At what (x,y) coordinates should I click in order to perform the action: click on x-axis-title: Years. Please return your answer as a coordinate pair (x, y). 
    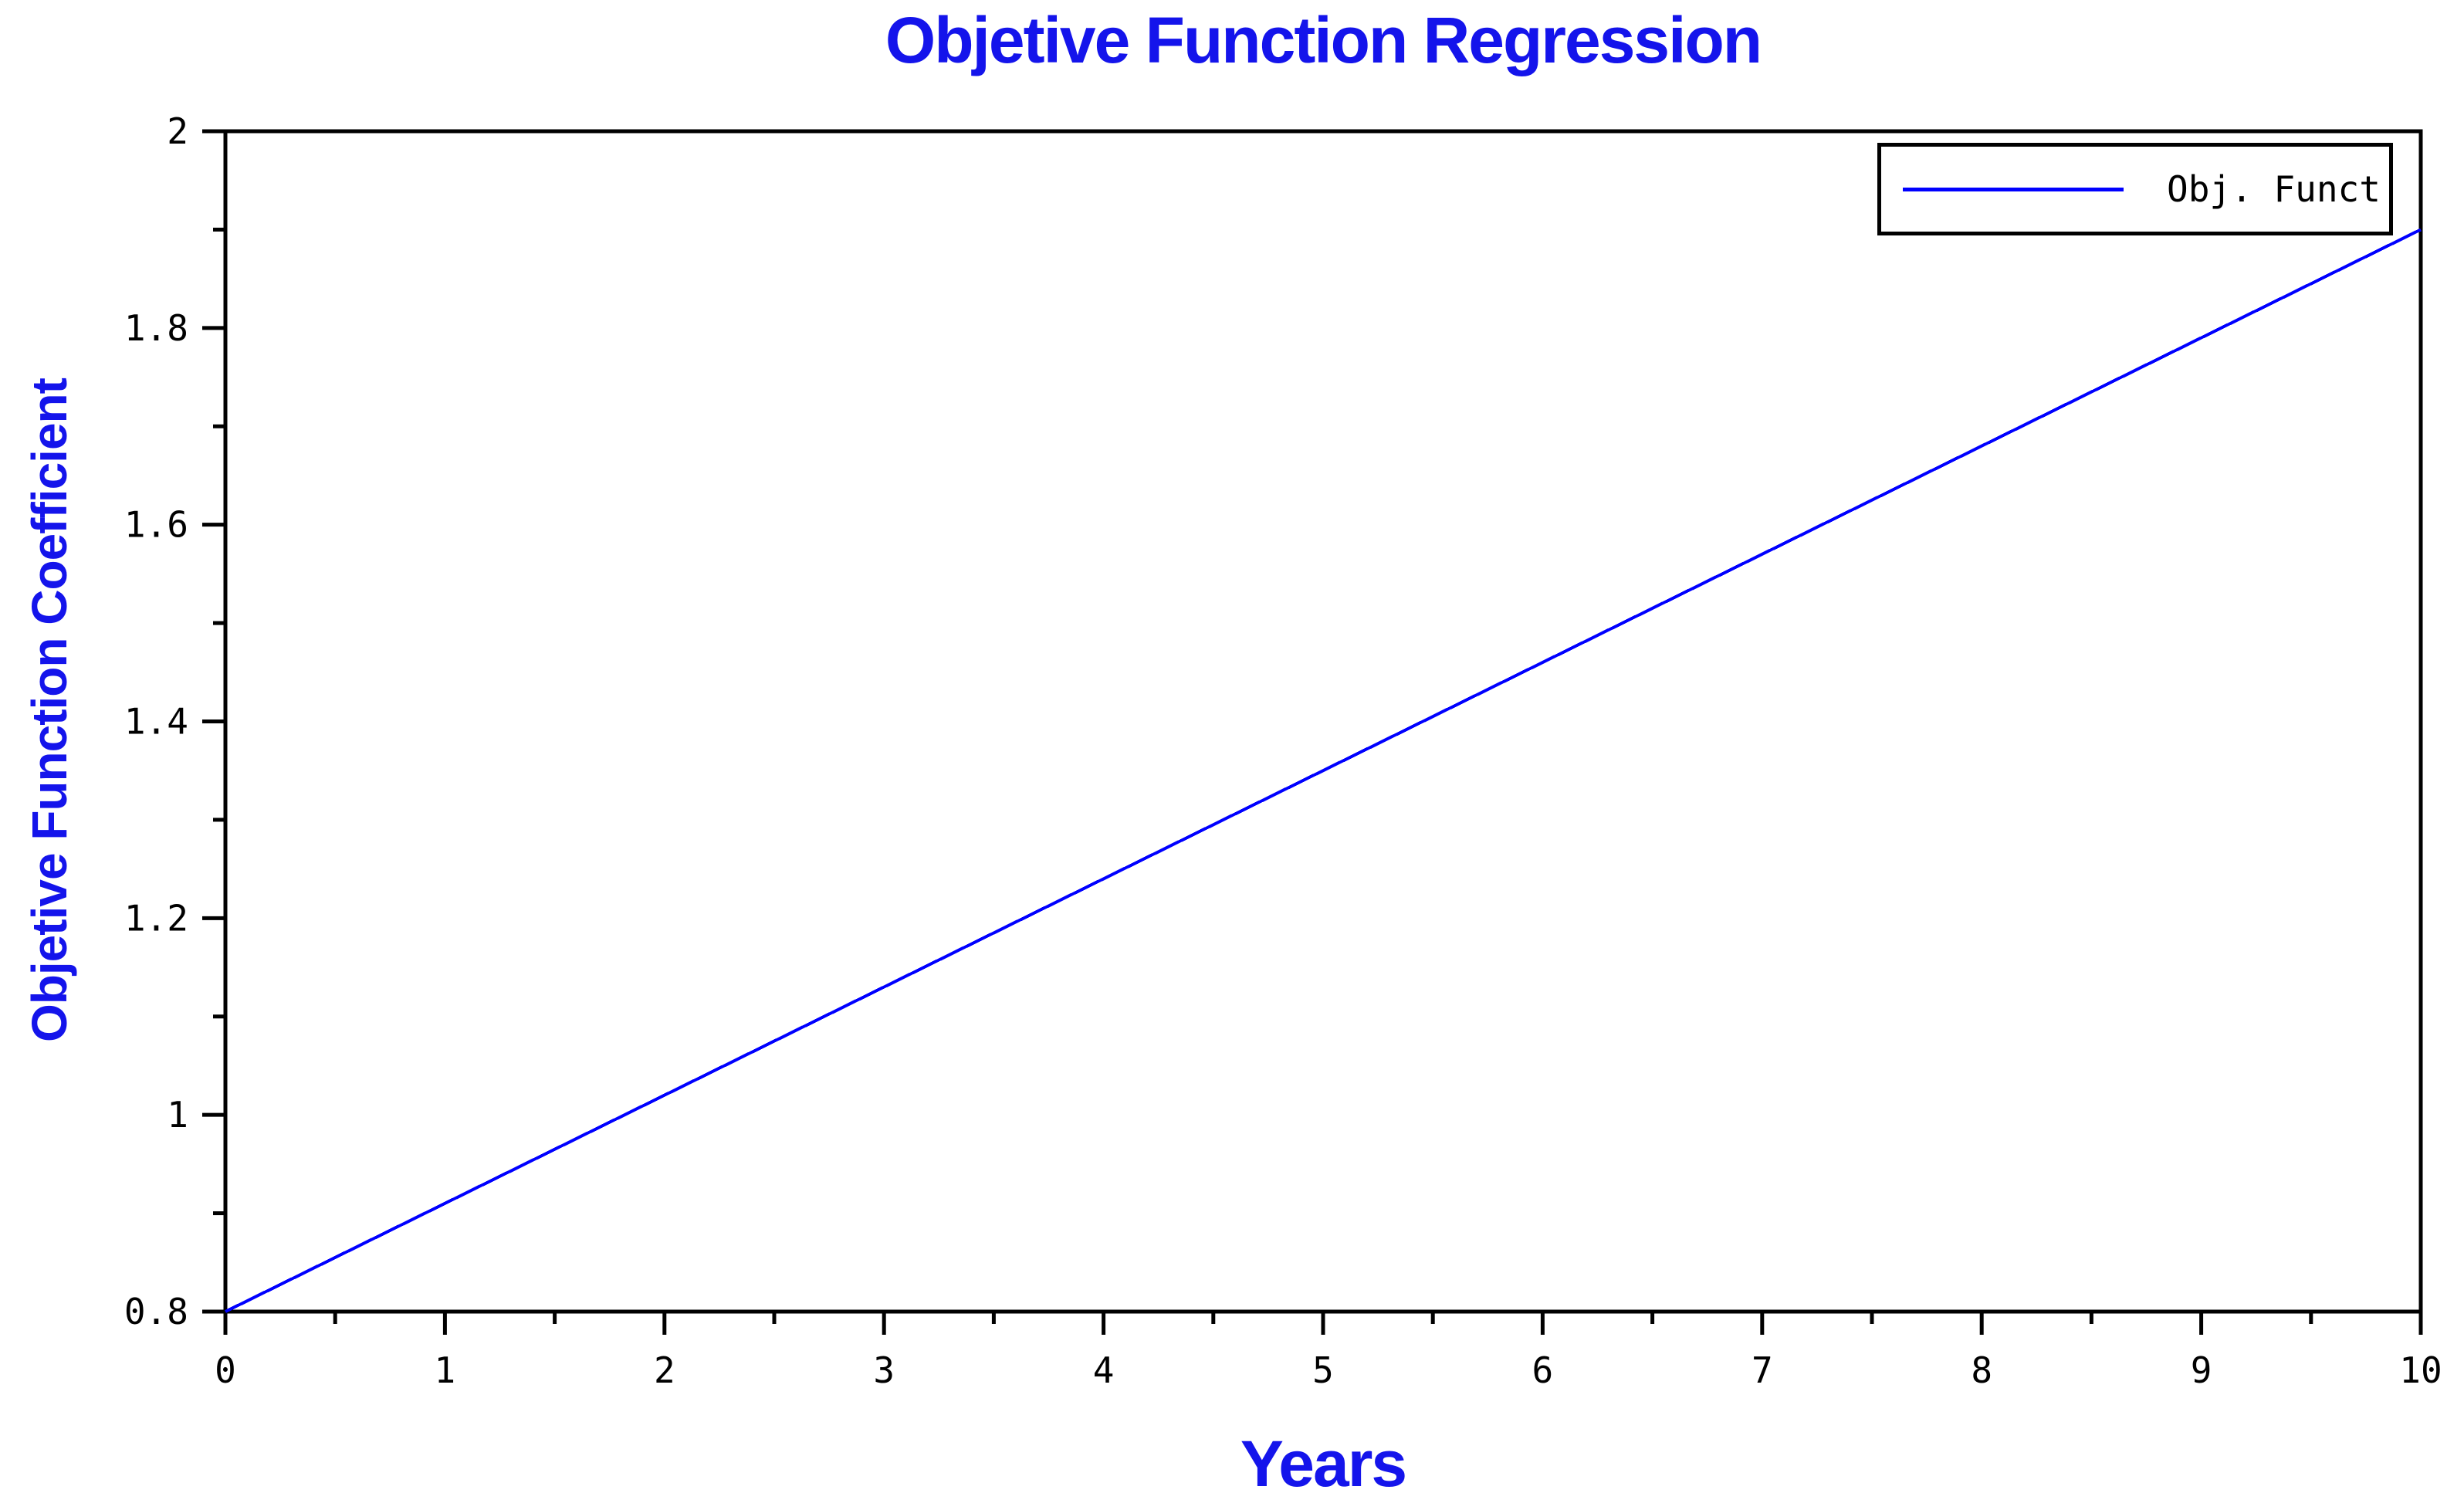
    Looking at the image, I should click on (1323, 1463).